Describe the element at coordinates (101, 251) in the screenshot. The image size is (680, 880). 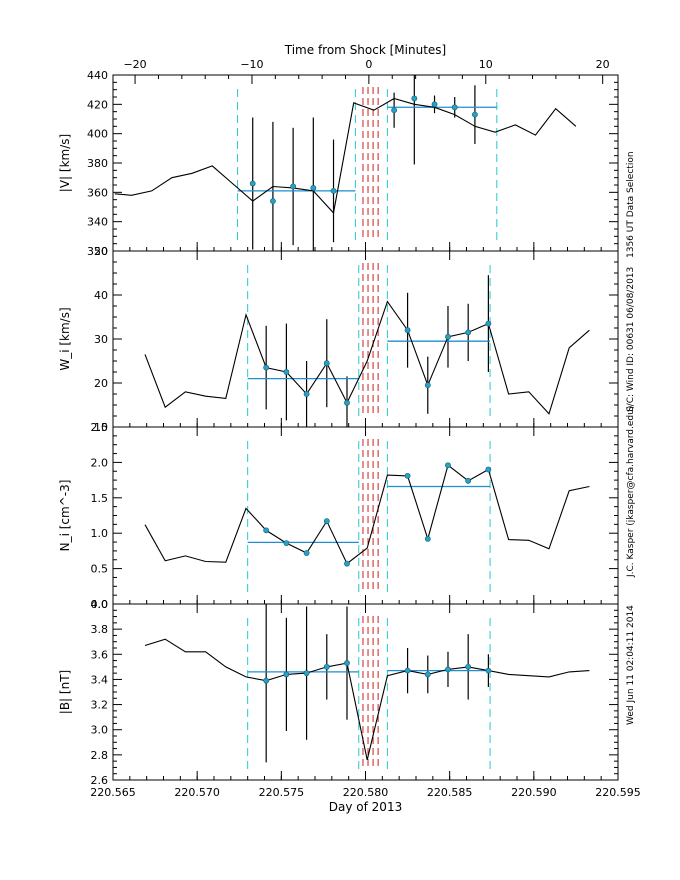
I see `y-tick-label: 50` at that location.